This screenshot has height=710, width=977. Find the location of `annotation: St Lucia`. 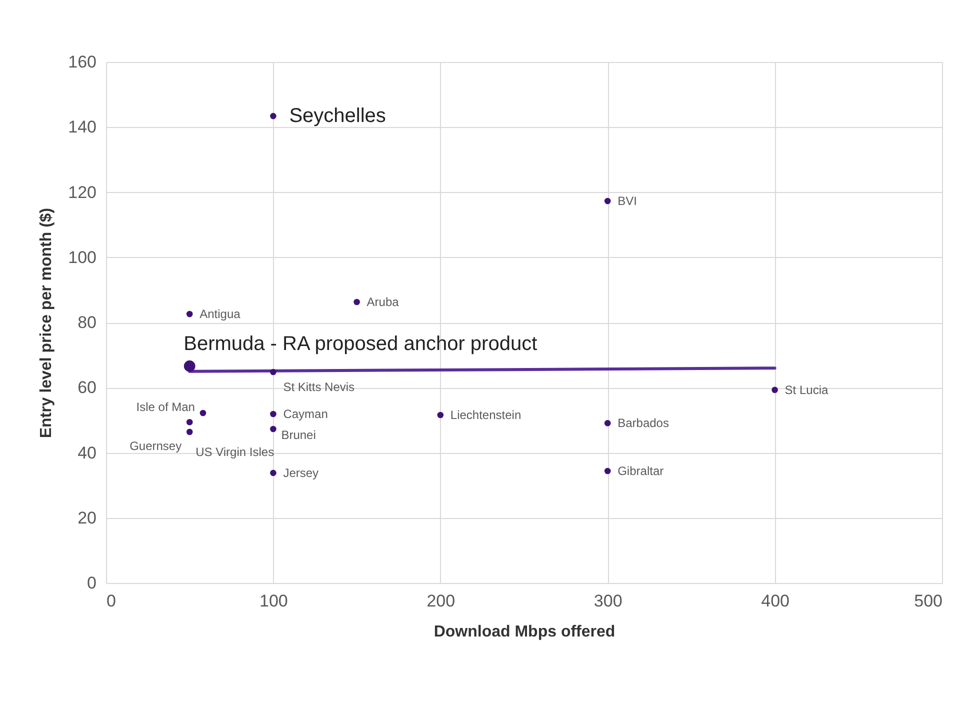

annotation: St Lucia is located at coordinates (806, 389).